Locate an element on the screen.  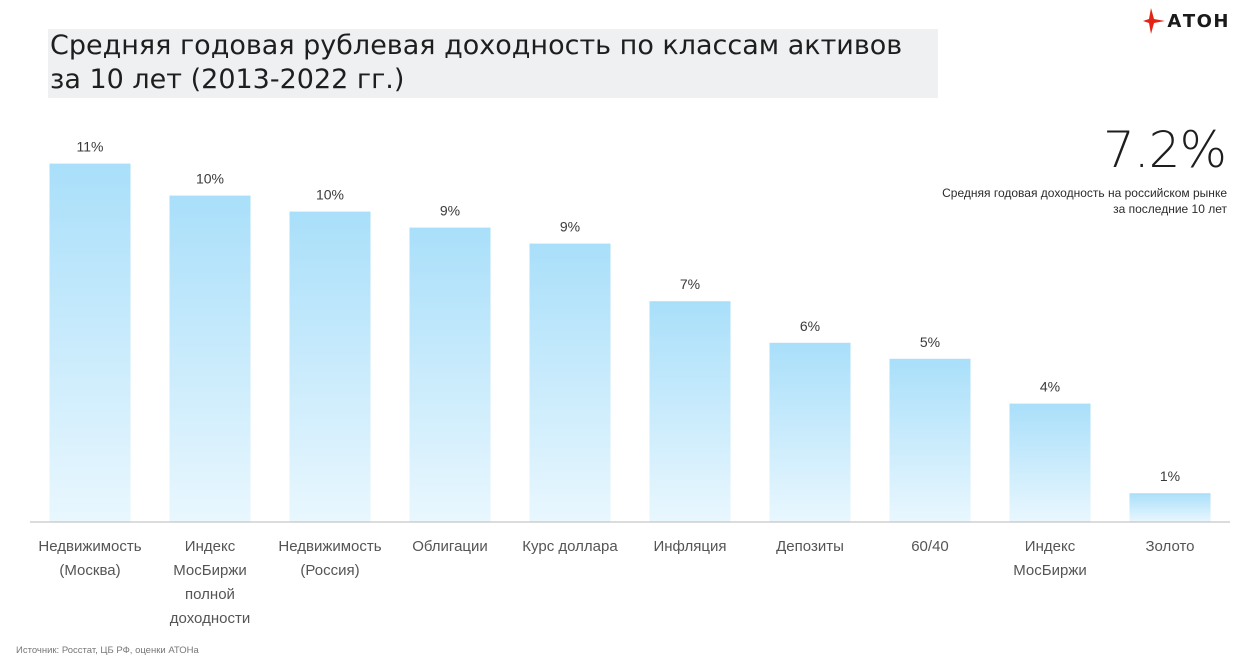
category-label-2: Недвижимость (Россия) is located at coordinates (329, 558).